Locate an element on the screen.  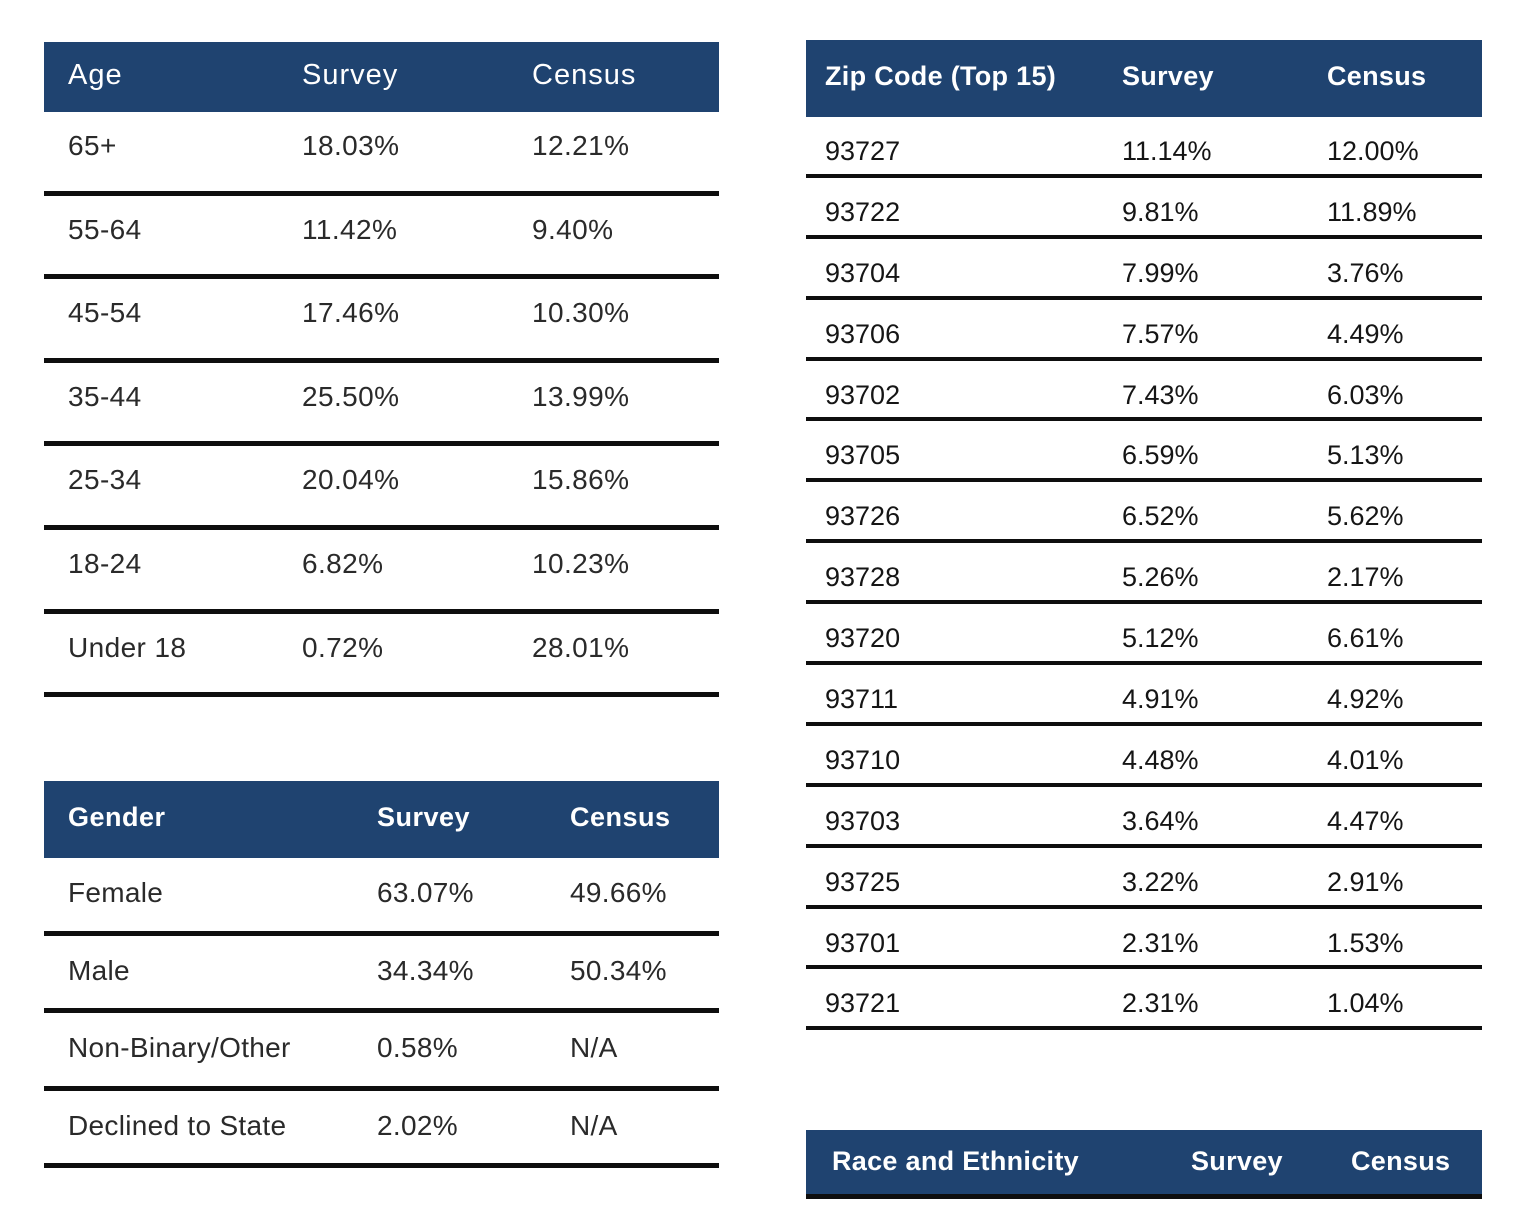
table-row: Male 34.34% 50.34% is located at coordinates (381, 974).